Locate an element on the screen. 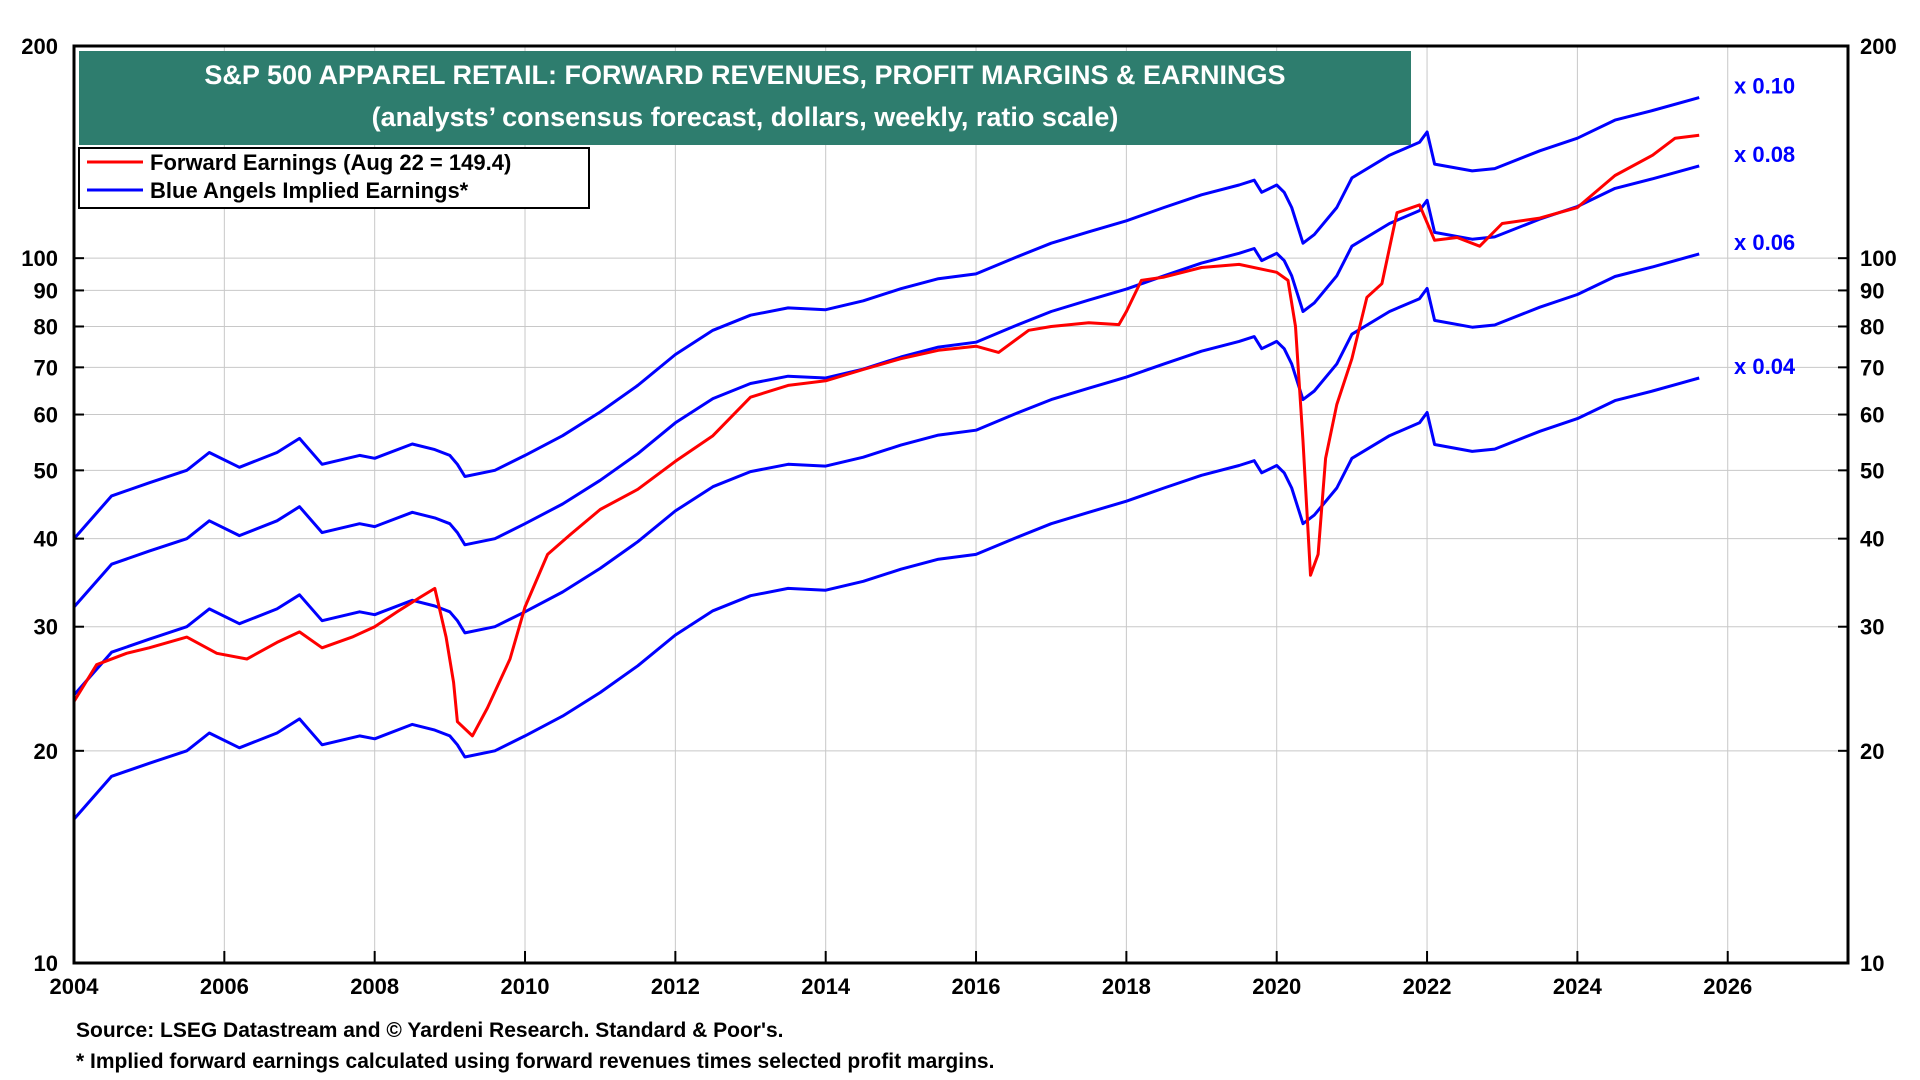  y-tick-label-left: 90 is located at coordinates (46, 290).